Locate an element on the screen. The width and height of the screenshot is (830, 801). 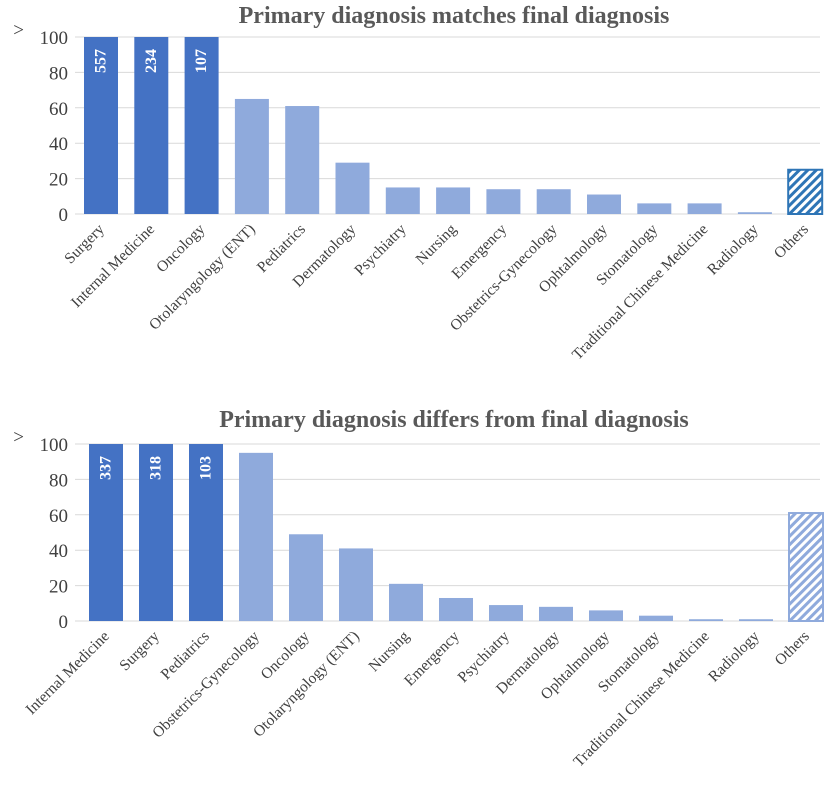
data-label: 318 is located at coordinates (156, 468).